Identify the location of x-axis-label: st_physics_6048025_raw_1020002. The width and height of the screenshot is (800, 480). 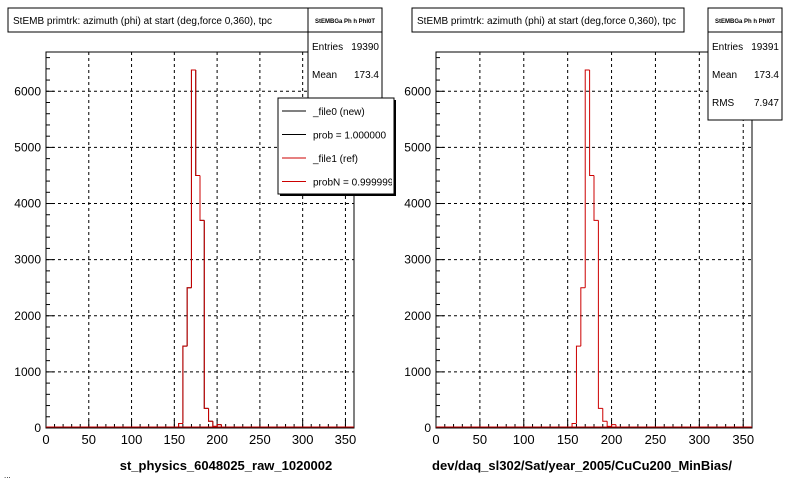
(226, 465).